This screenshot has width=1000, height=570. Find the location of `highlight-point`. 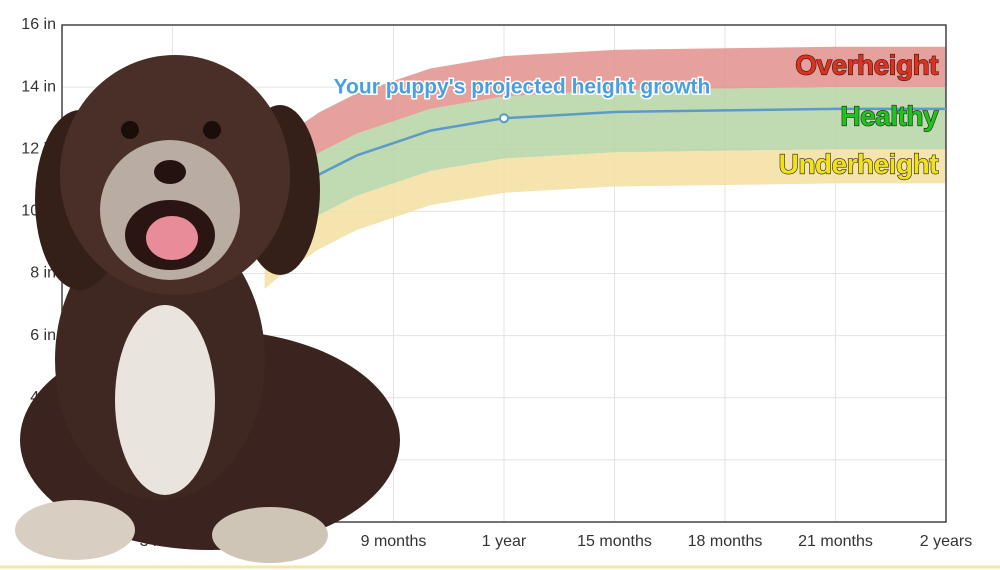

highlight-point is located at coordinates (504, 118).